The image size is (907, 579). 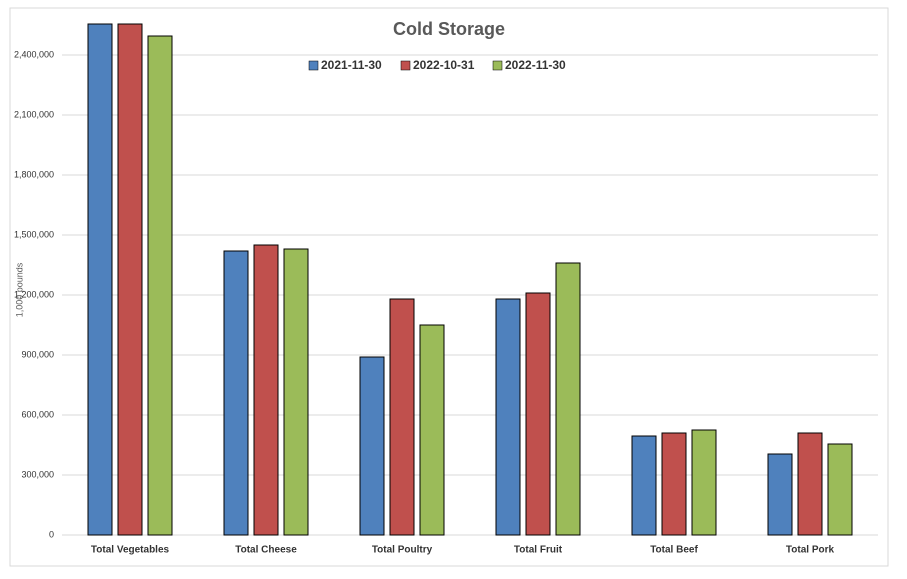 I want to click on y-tick-label: 300,000, so click(x=37, y=474).